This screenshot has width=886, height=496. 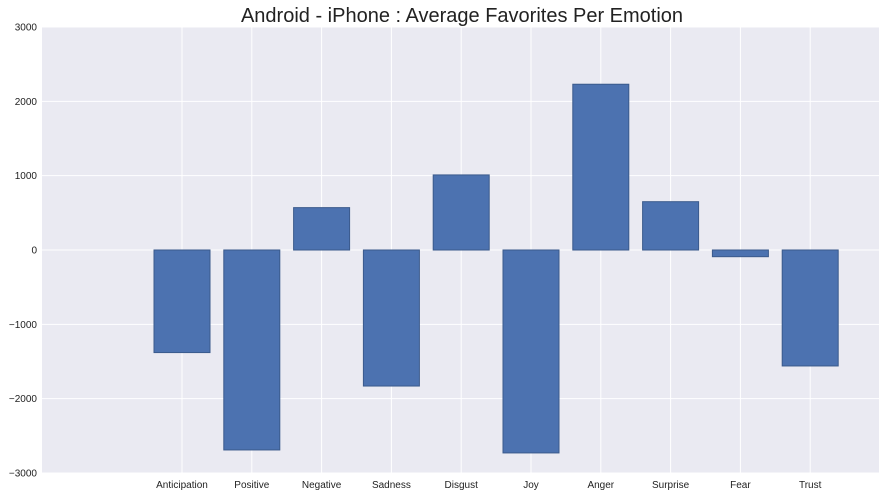 I want to click on x-tick-label: Anticipation, so click(x=182, y=485).